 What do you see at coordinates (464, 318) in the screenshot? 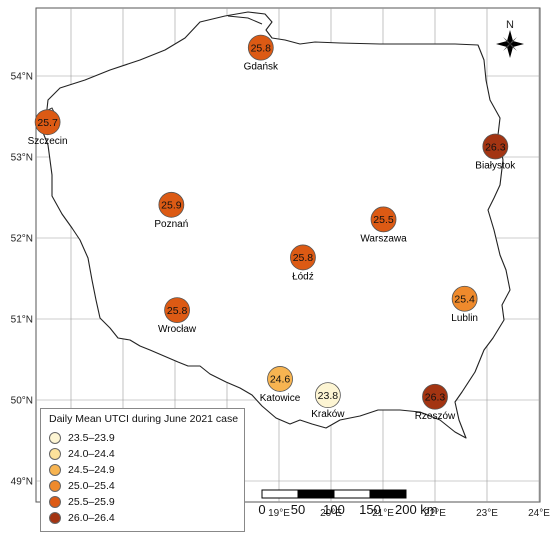
I see `city-name: Lublin` at bounding box center [464, 318].